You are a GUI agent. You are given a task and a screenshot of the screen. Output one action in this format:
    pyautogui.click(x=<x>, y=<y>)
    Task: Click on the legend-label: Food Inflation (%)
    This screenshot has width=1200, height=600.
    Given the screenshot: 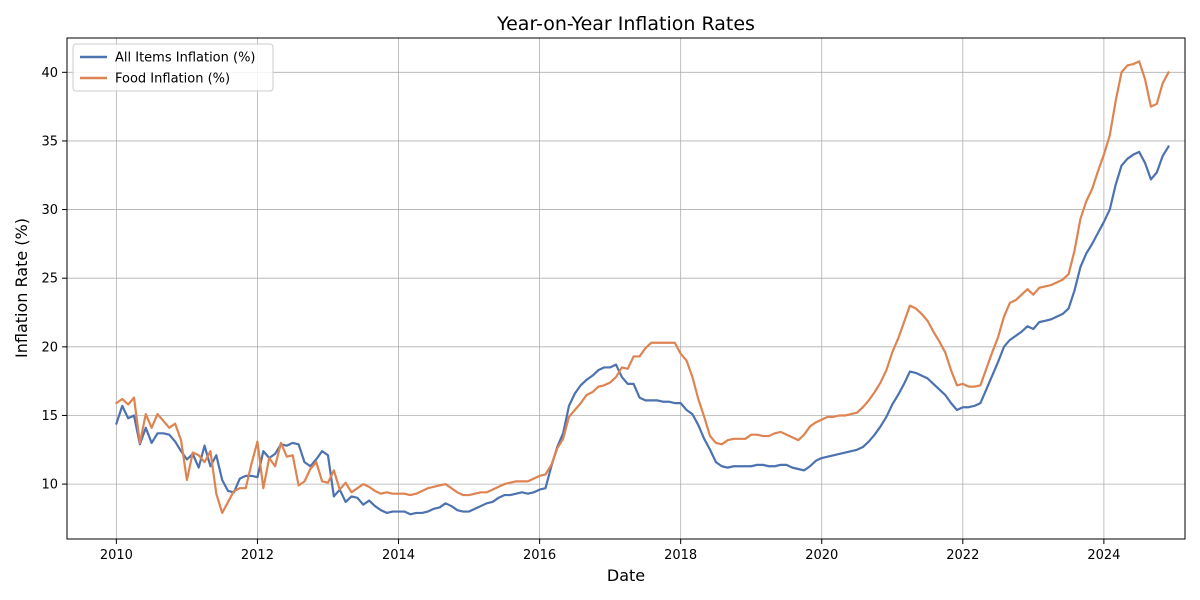 What is the action you would take?
    pyautogui.click(x=172, y=79)
    